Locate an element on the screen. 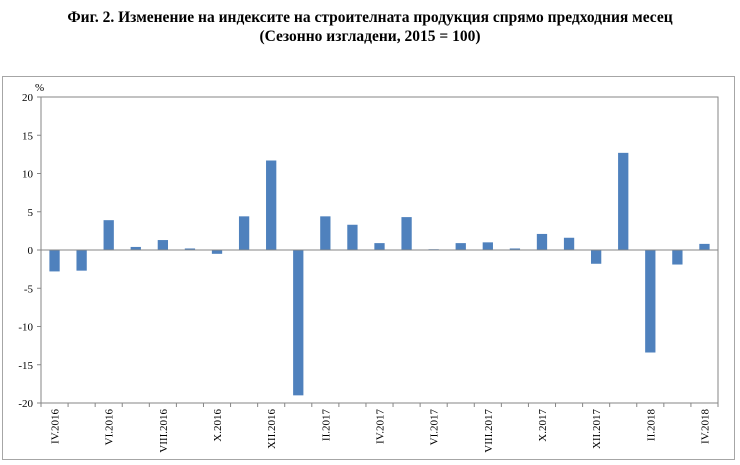  x-tick-label: VIII.2017 is located at coordinates (489, 431).